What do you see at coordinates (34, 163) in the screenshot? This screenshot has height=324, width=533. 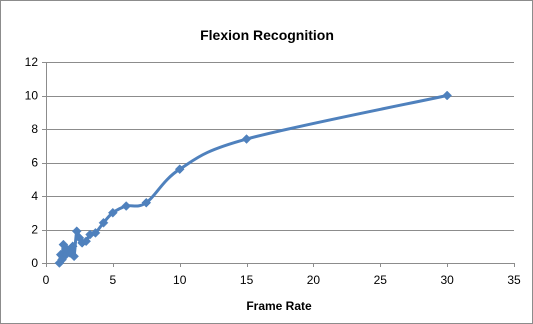 I see `y-tick-label: 6` at bounding box center [34, 163].